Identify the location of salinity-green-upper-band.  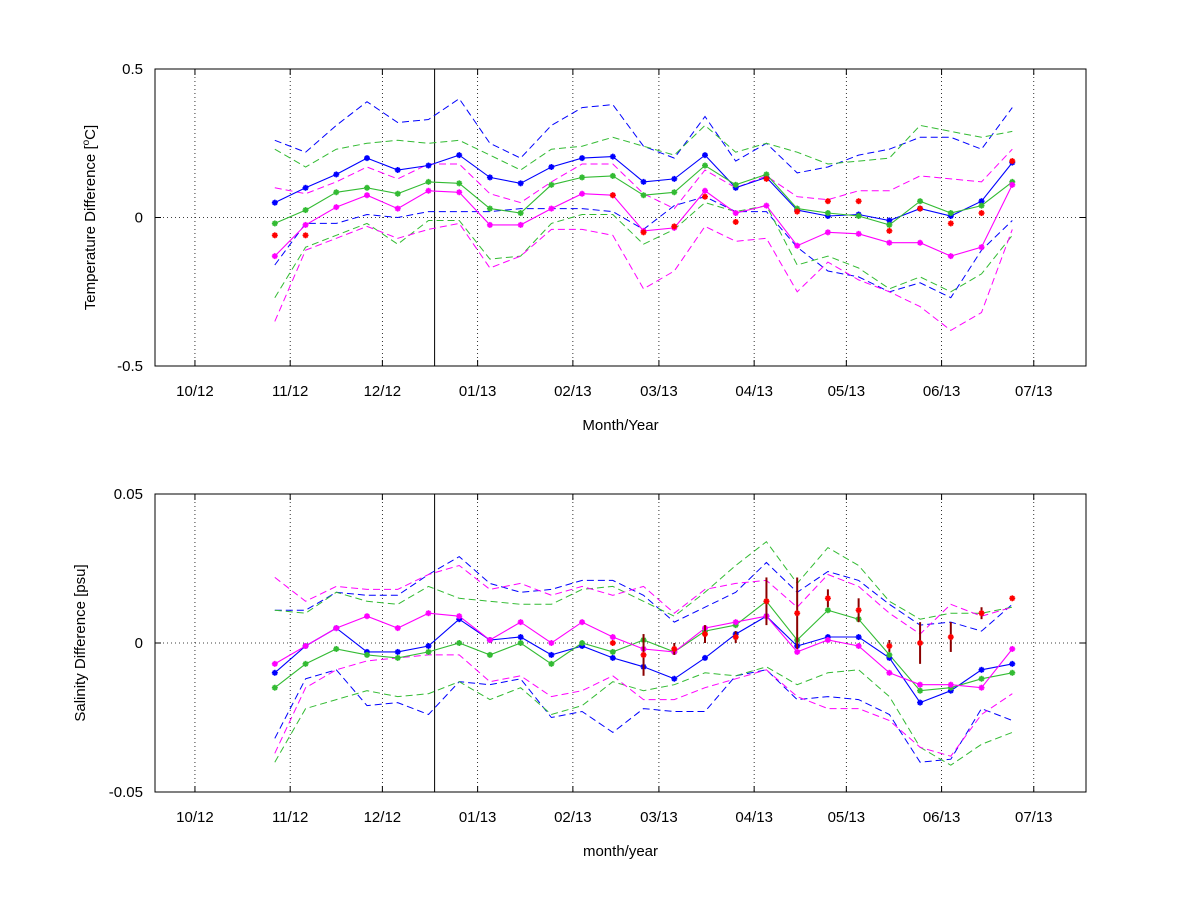
(643, 580).